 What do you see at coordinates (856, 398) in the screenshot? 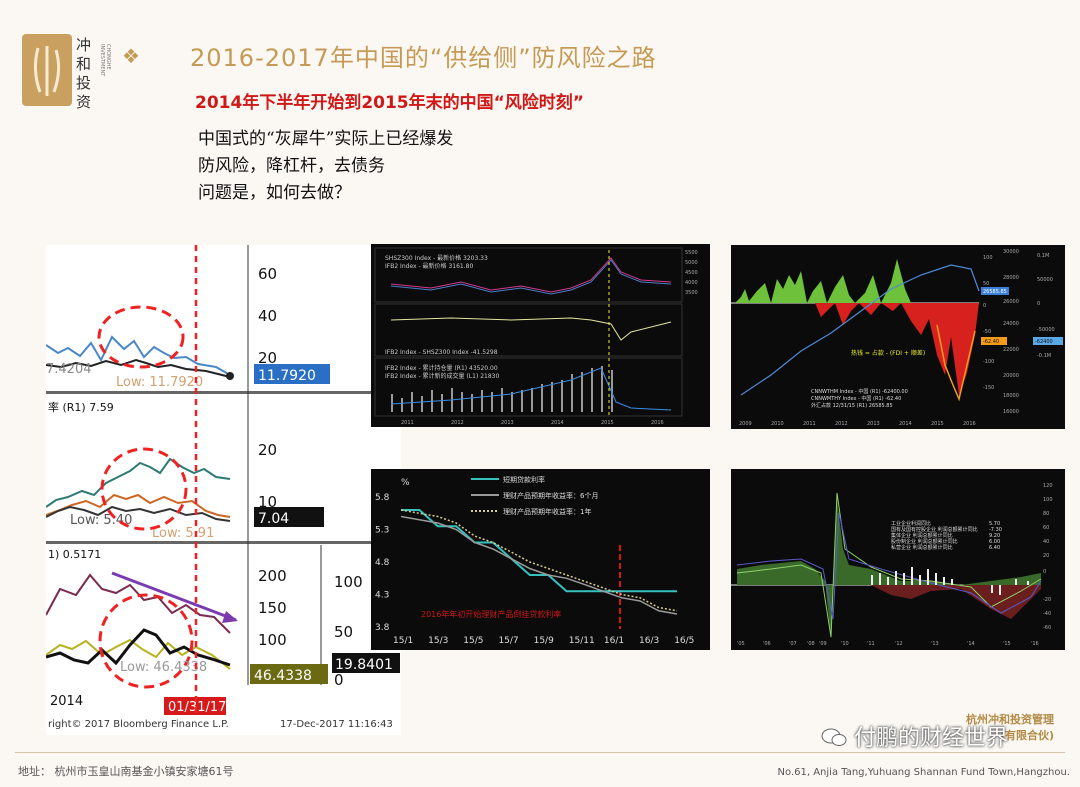
I see `fx-legend-1: CNNWMTHY Index - 中国 (R1) -62.40` at bounding box center [856, 398].